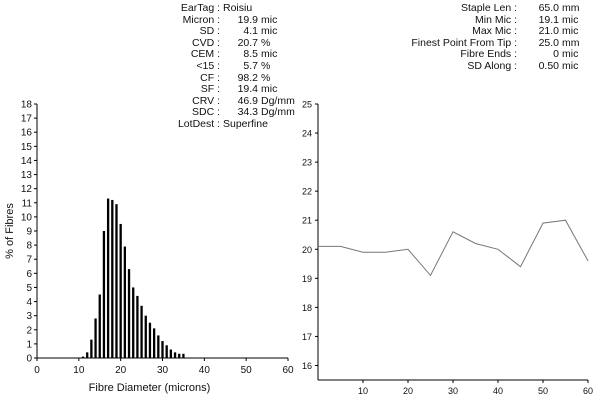 Image resolution: width=595 pixels, height=400 pixels. Describe the element at coordinates (222, 8) in the screenshot. I see `stats-left-row: EarTag : Roisiu` at that location.